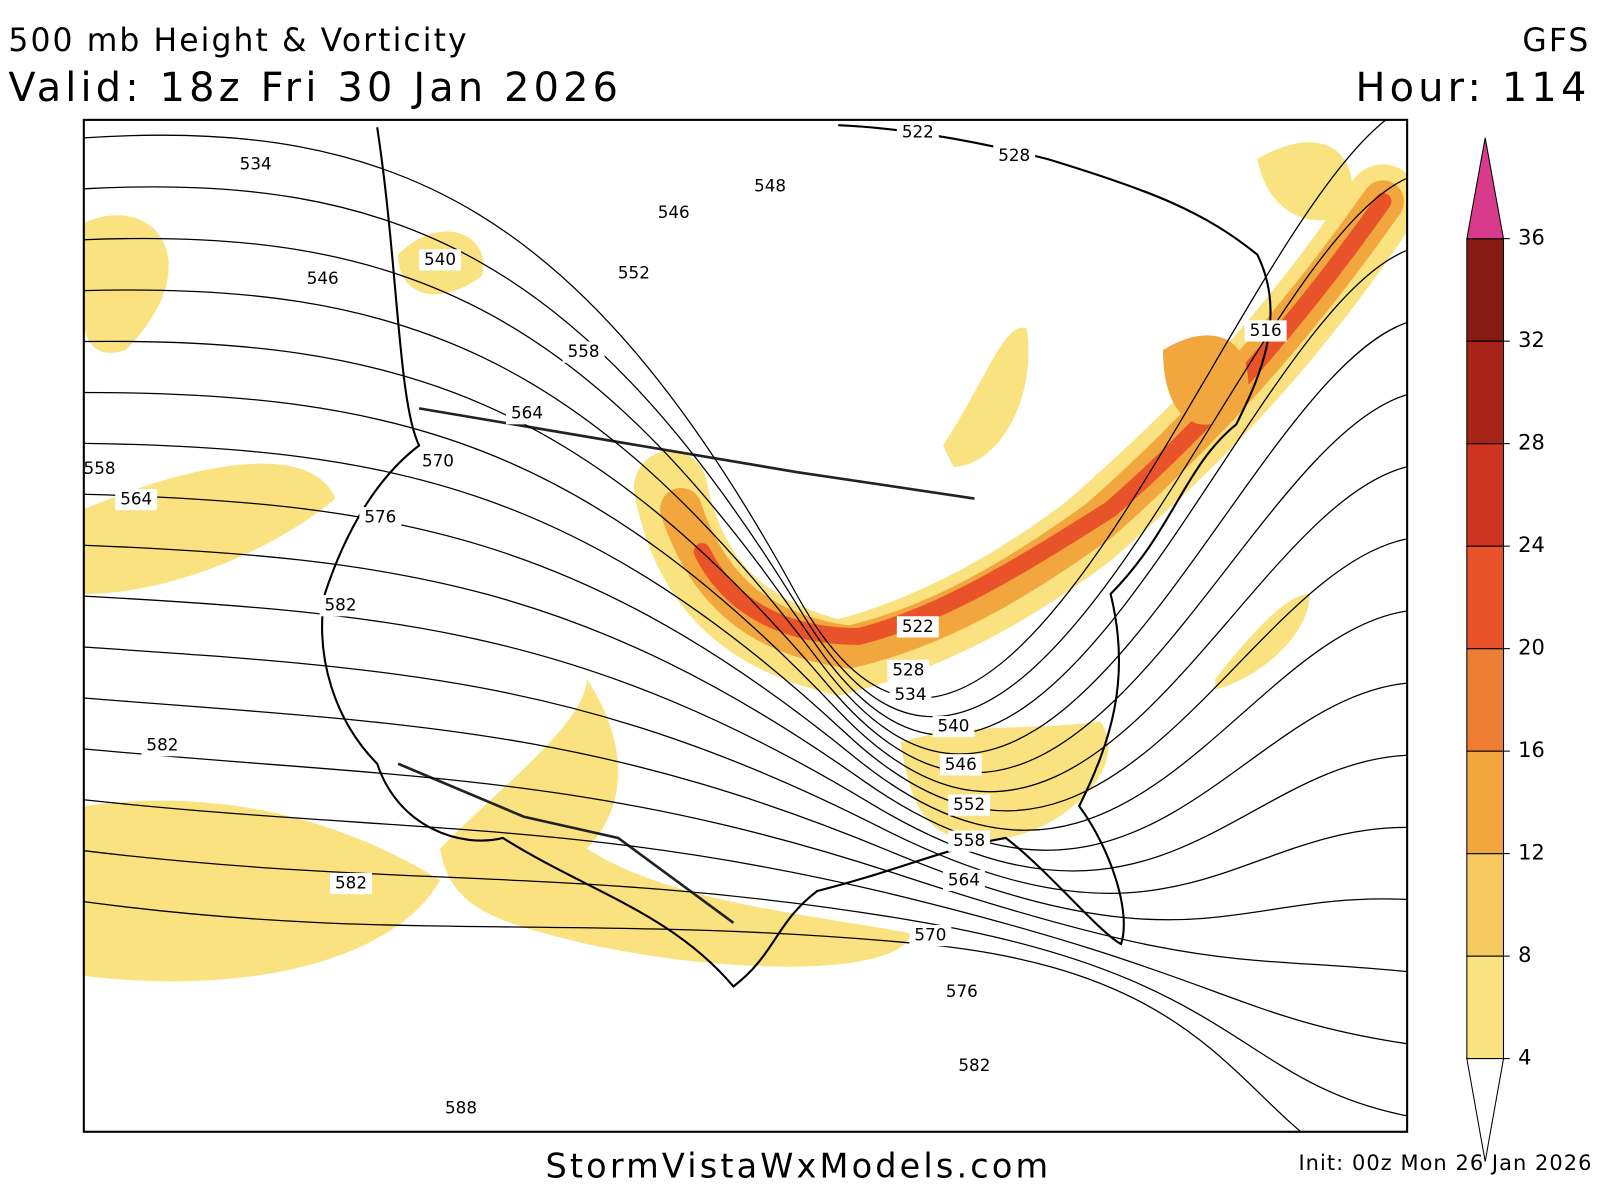 The width and height of the screenshot is (1624, 1188). I want to click on colorbar-over, so click(1485, 188).